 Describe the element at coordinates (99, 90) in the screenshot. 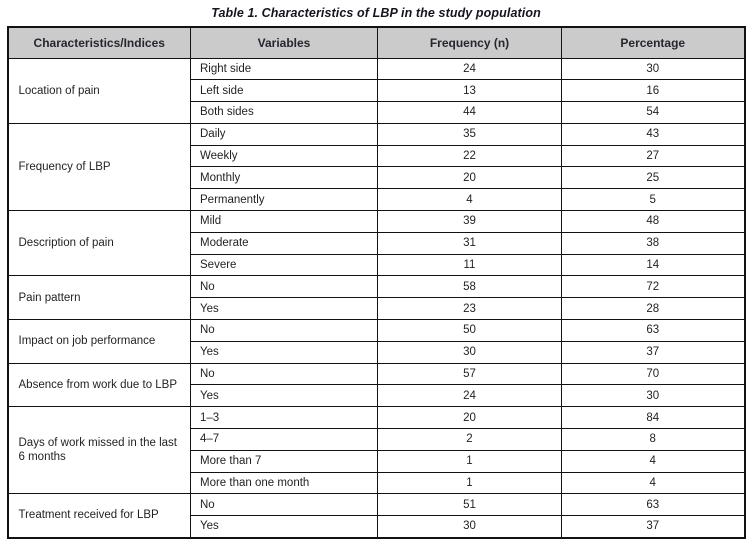

I see `characteristic-cell: Location of pain` at that location.